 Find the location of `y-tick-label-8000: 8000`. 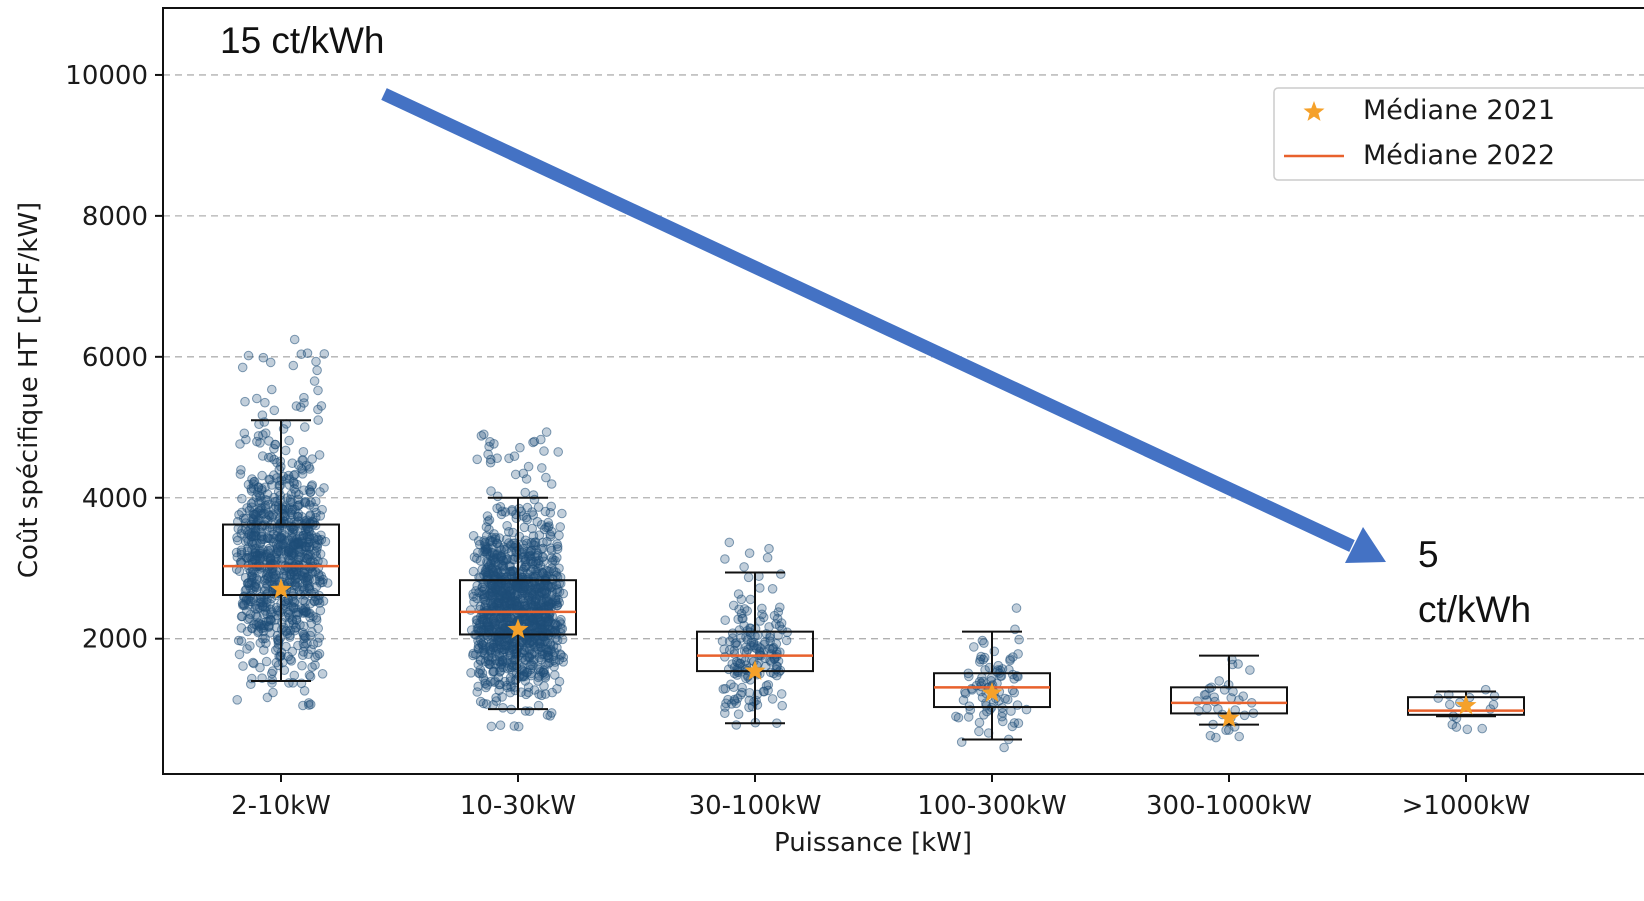

y-tick-label-8000: 8000 is located at coordinates (115, 217).